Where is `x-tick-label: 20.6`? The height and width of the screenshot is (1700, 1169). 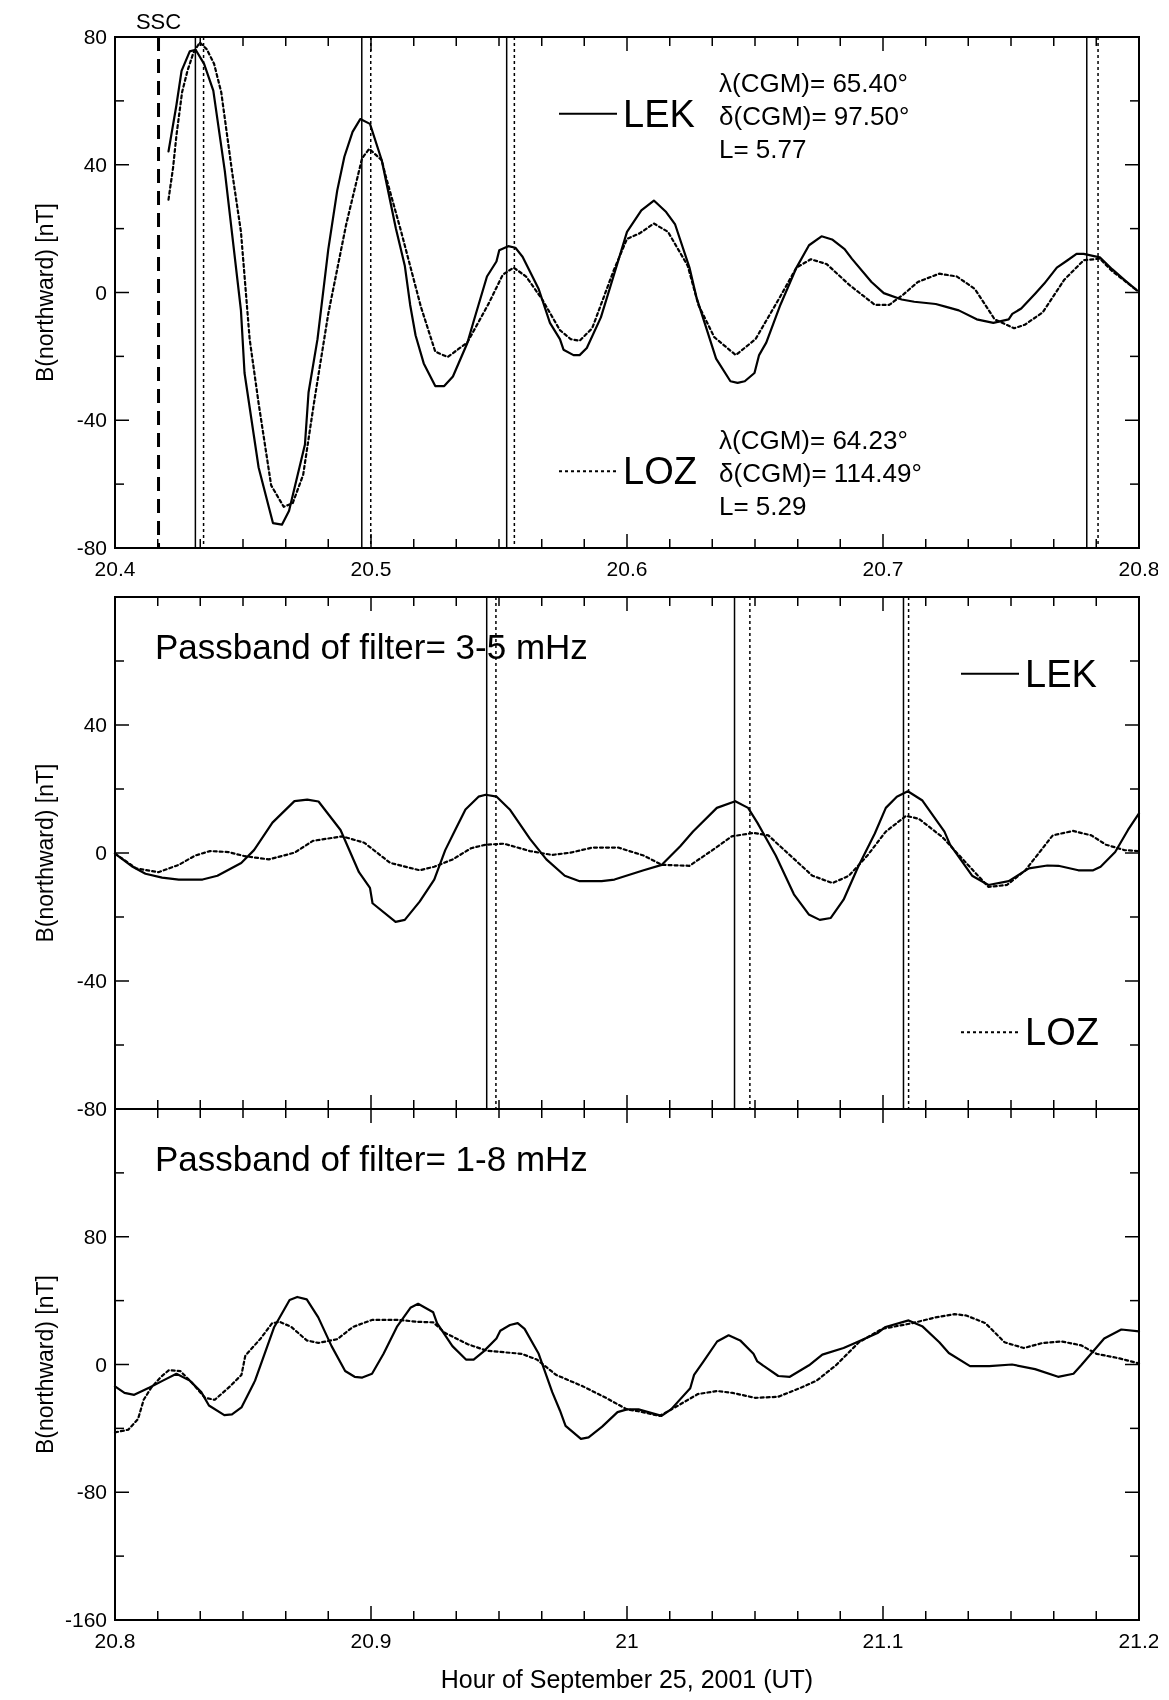
x-tick-label: 20.6 is located at coordinates (627, 568).